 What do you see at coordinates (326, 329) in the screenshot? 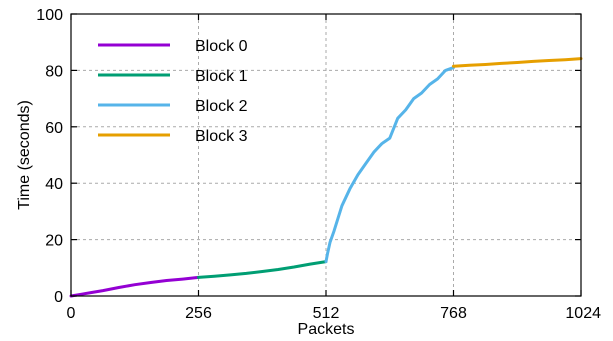
I see `x-axis-label: Packets` at bounding box center [326, 329].